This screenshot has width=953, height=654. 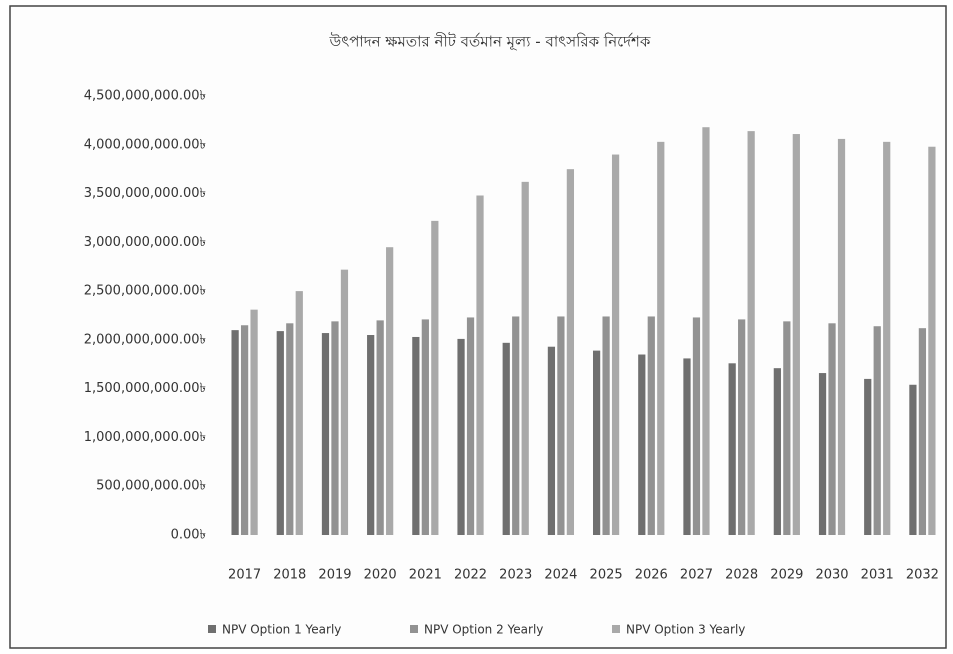 What do you see at coordinates (831, 575) in the screenshot?
I see `x-tick-label: 2030` at bounding box center [831, 575].